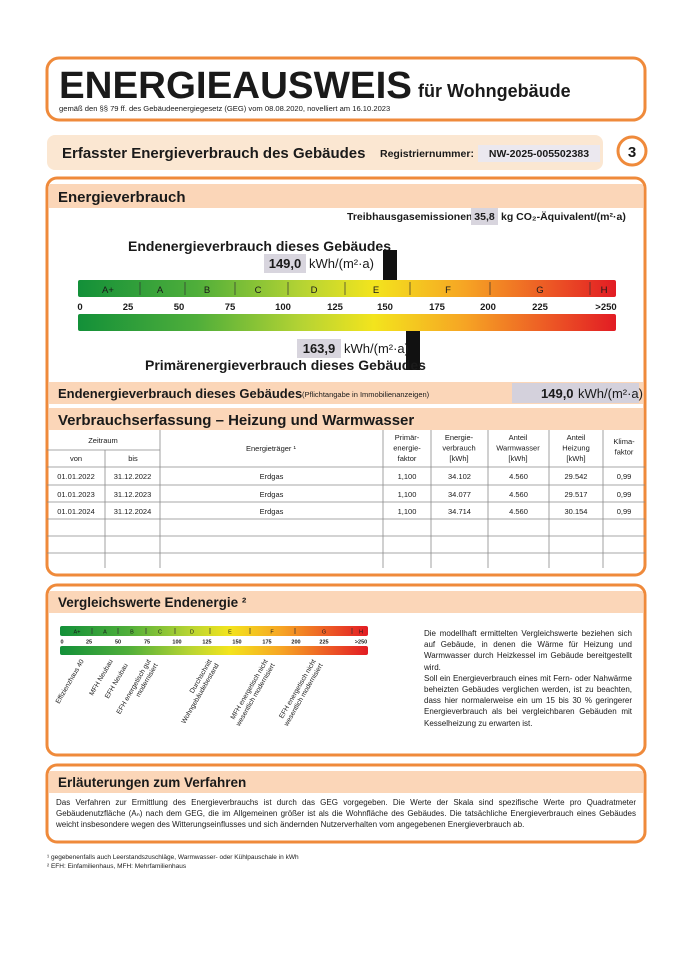  What do you see at coordinates (285, 263) in the screenshot?
I see `final-value: 149,0` at bounding box center [285, 263].